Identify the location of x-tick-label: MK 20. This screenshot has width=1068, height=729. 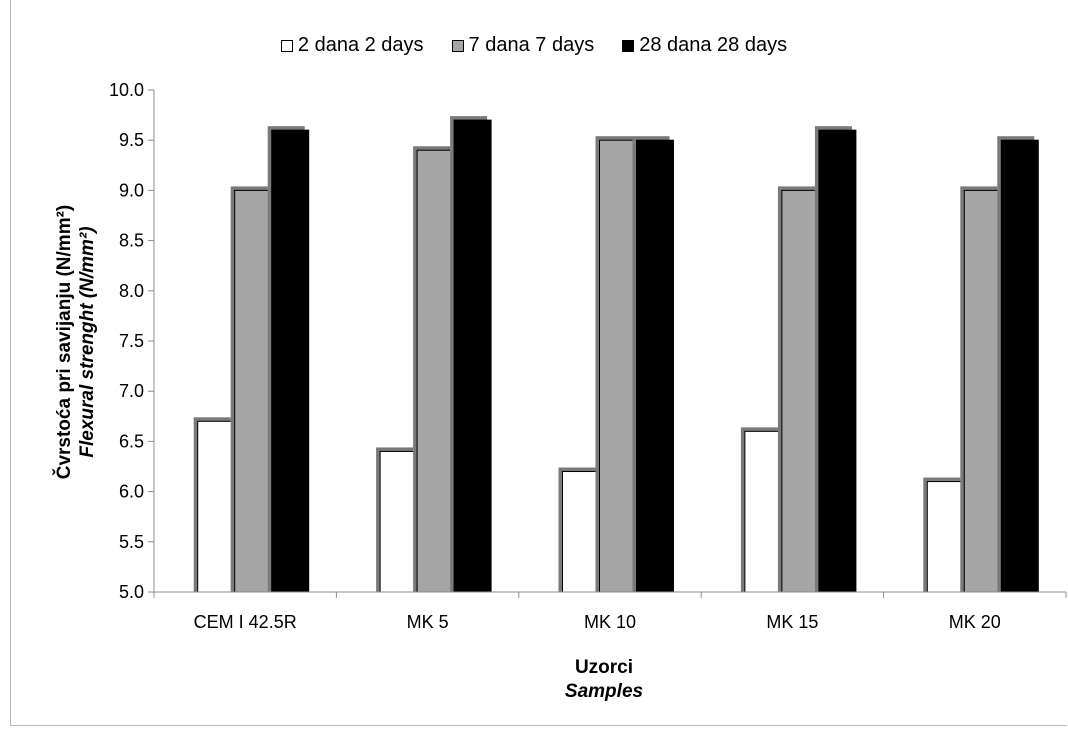
(975, 622).